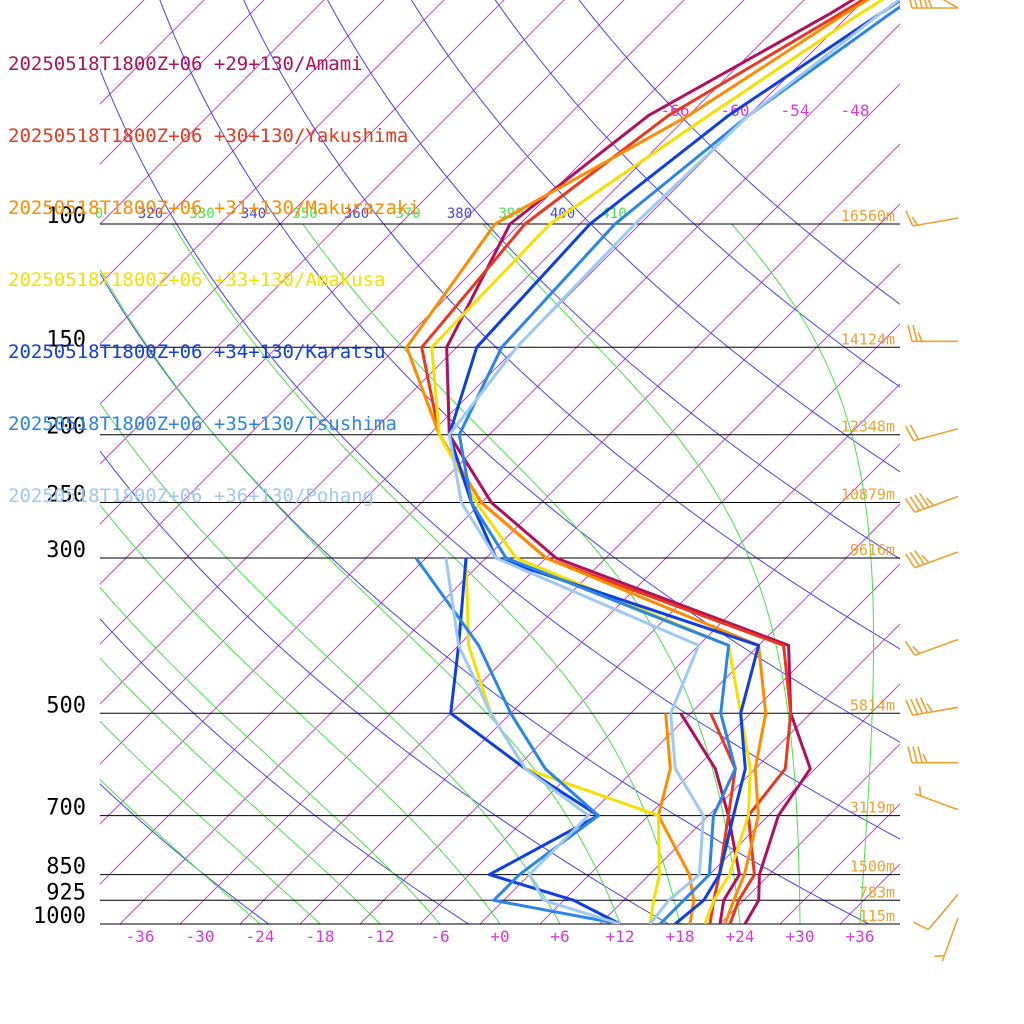 This screenshot has height=1024, width=1024. I want to click on temperature-tick-label: +12, so click(620, 936).